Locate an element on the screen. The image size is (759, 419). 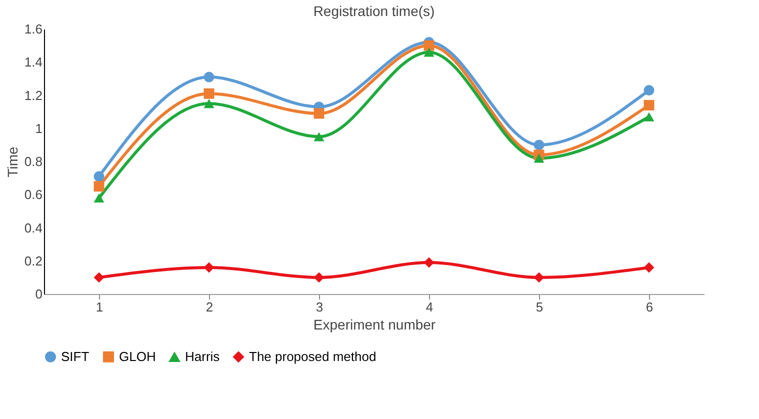
y-tick-label: 0.6 is located at coordinates (33, 194).